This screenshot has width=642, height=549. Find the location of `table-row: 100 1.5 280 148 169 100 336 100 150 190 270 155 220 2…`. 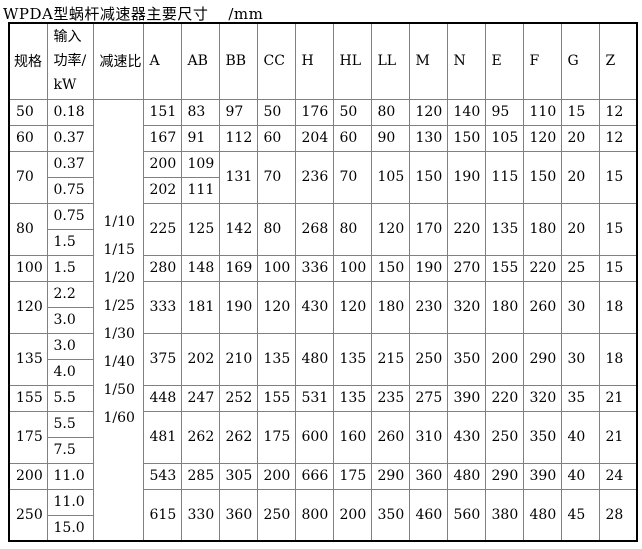

table-row: 100 1.5 280 148 169 100 336 100 150 190 270 155 220 2… is located at coordinates (323, 268).